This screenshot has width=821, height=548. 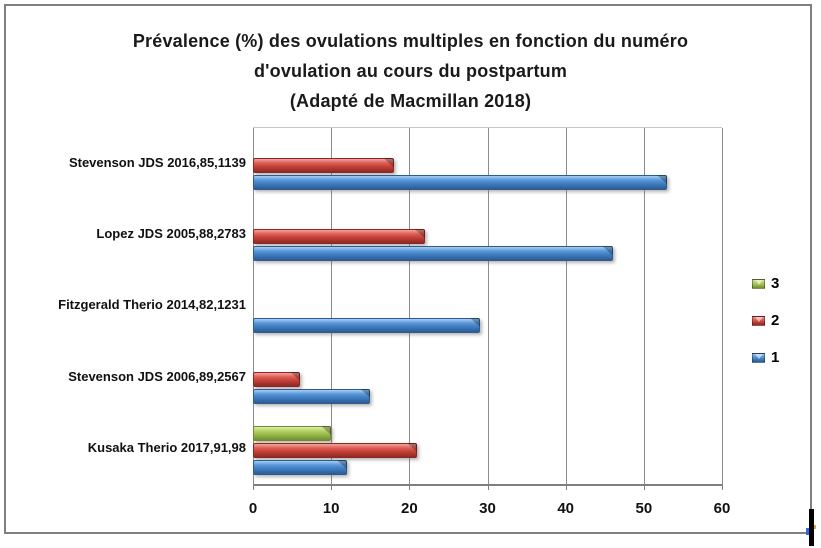 I want to click on x-axis-label: 30, so click(x=487, y=508).